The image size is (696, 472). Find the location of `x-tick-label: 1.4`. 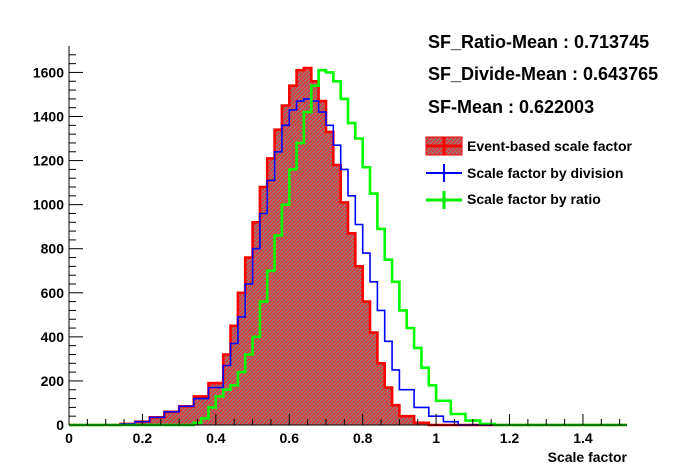

x-tick-label: 1.4 is located at coordinates (583, 438).